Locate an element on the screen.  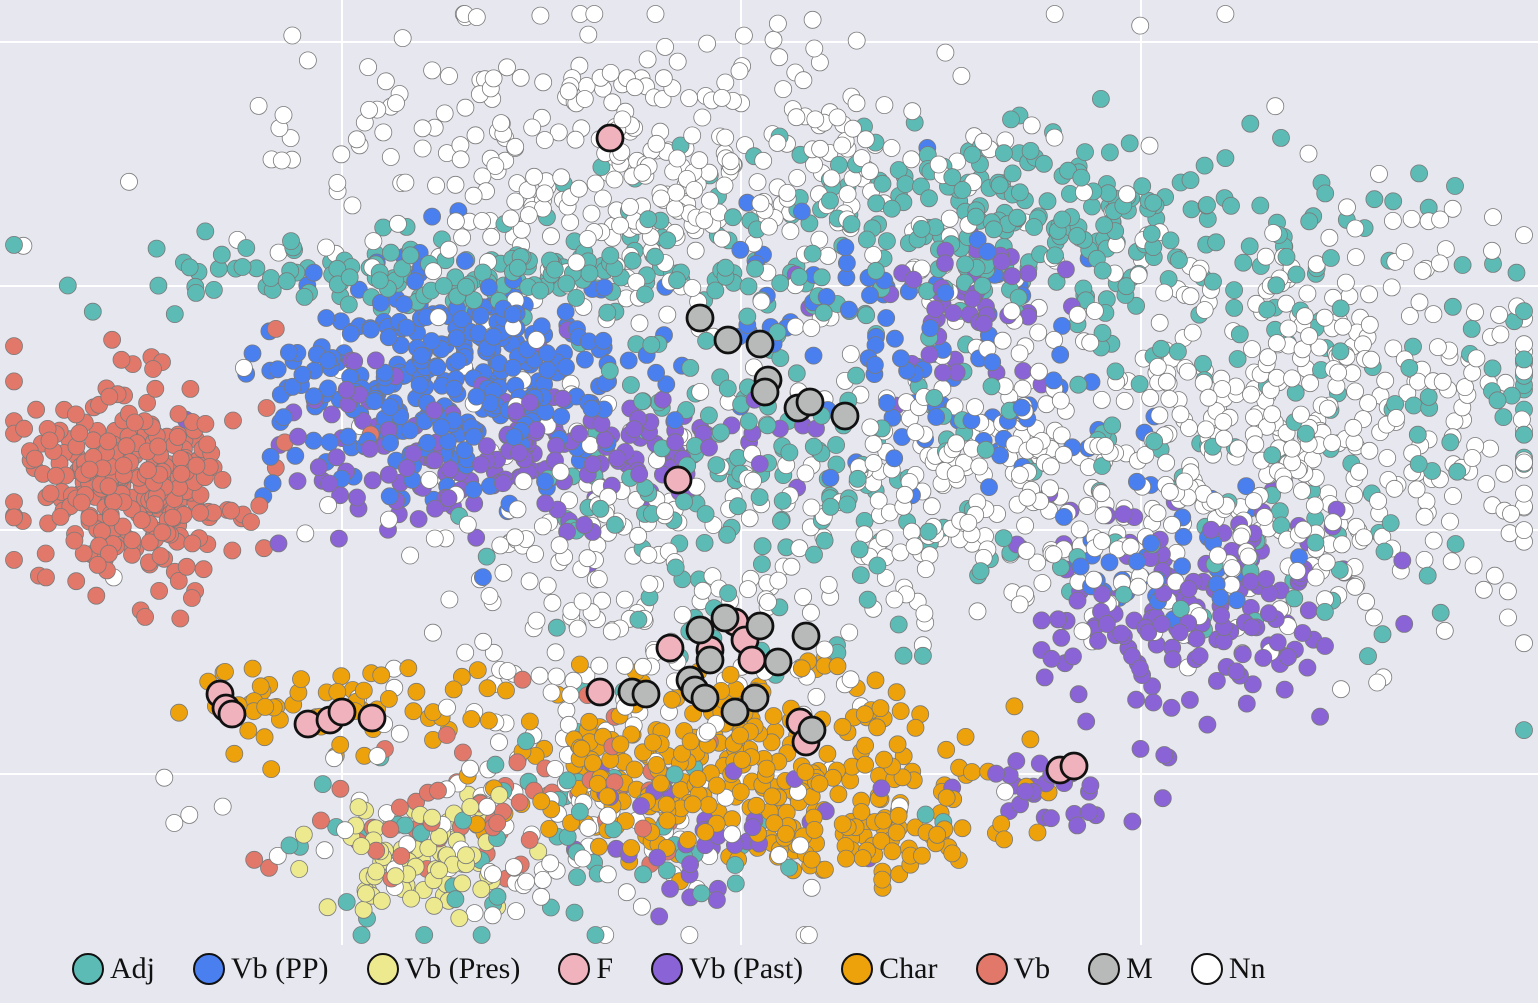
legend-item-vb-pres: Vb (Pres) is located at coordinates (443, 969).